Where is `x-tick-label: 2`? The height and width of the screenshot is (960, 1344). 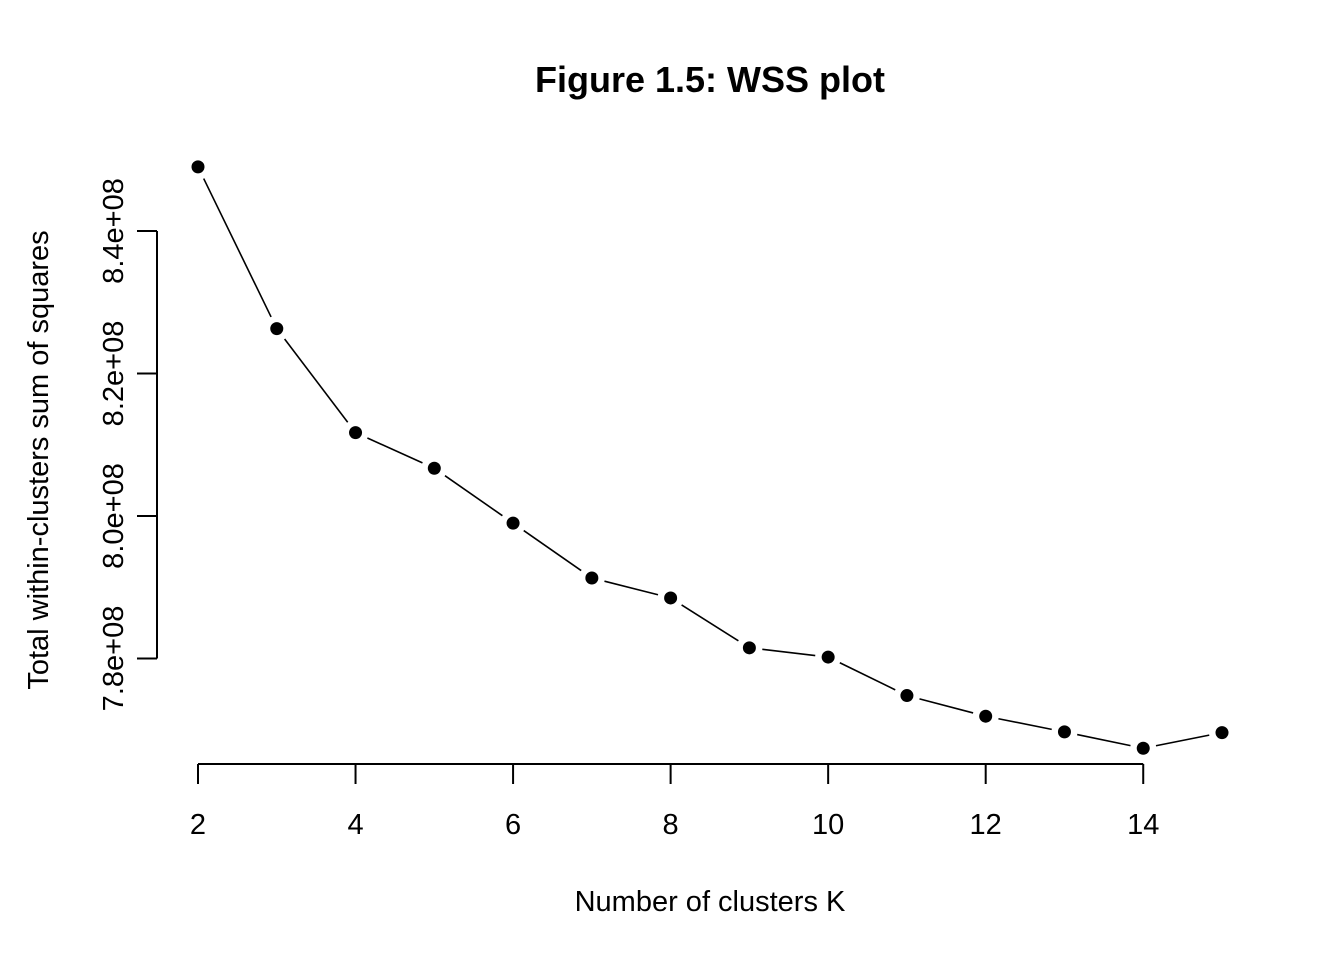
x-tick-label: 2 is located at coordinates (198, 825).